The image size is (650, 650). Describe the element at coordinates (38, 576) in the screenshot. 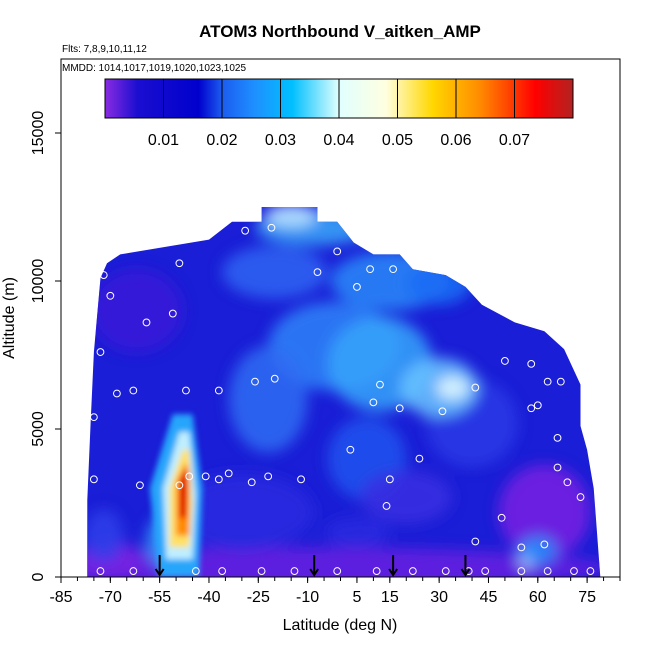

I see `y-tick-label: 0` at that location.